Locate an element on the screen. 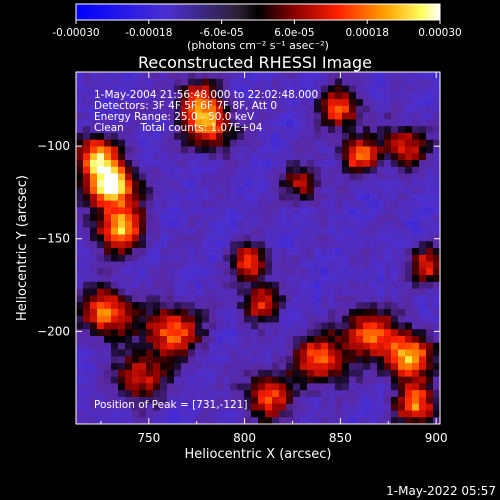  colorbar-tick-label: 6.0e-05 is located at coordinates (294, 33).